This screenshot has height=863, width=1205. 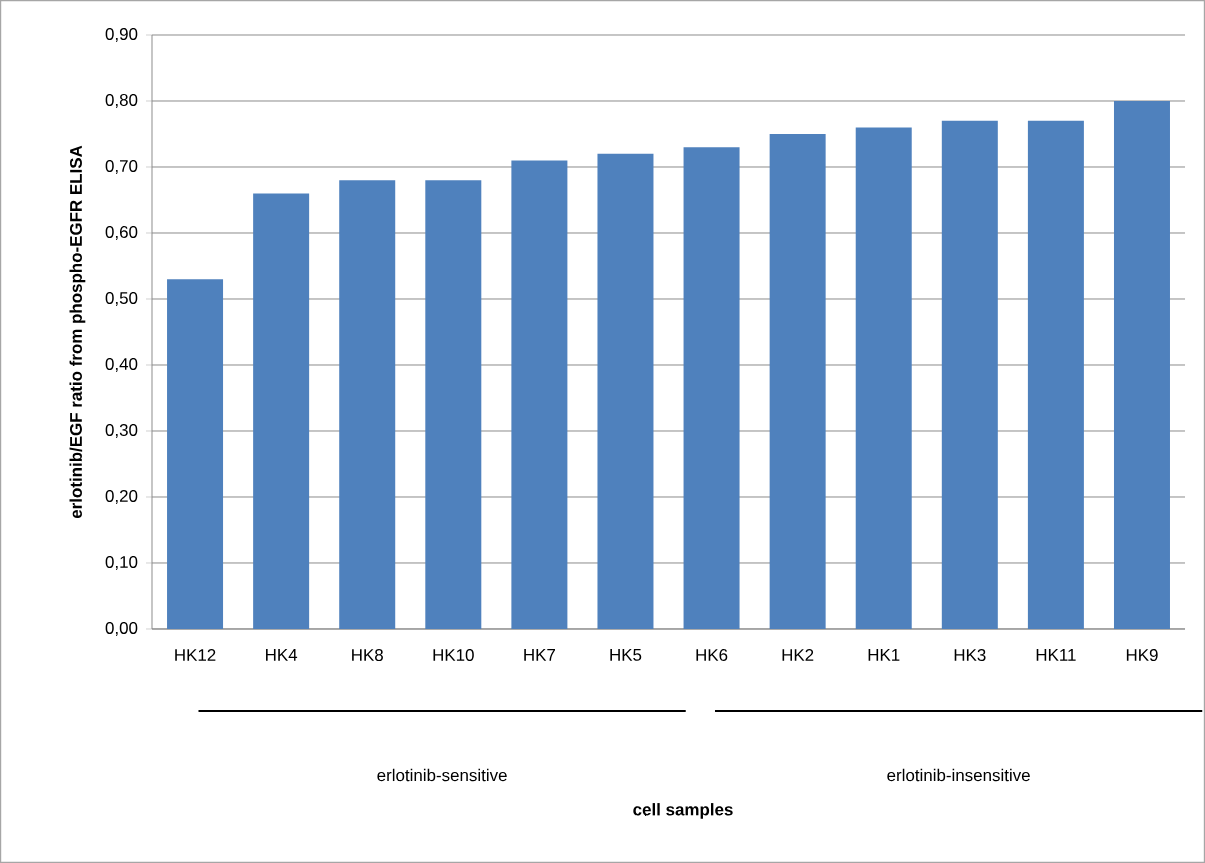 I want to click on x-tick-label: HK7, so click(x=539, y=655).